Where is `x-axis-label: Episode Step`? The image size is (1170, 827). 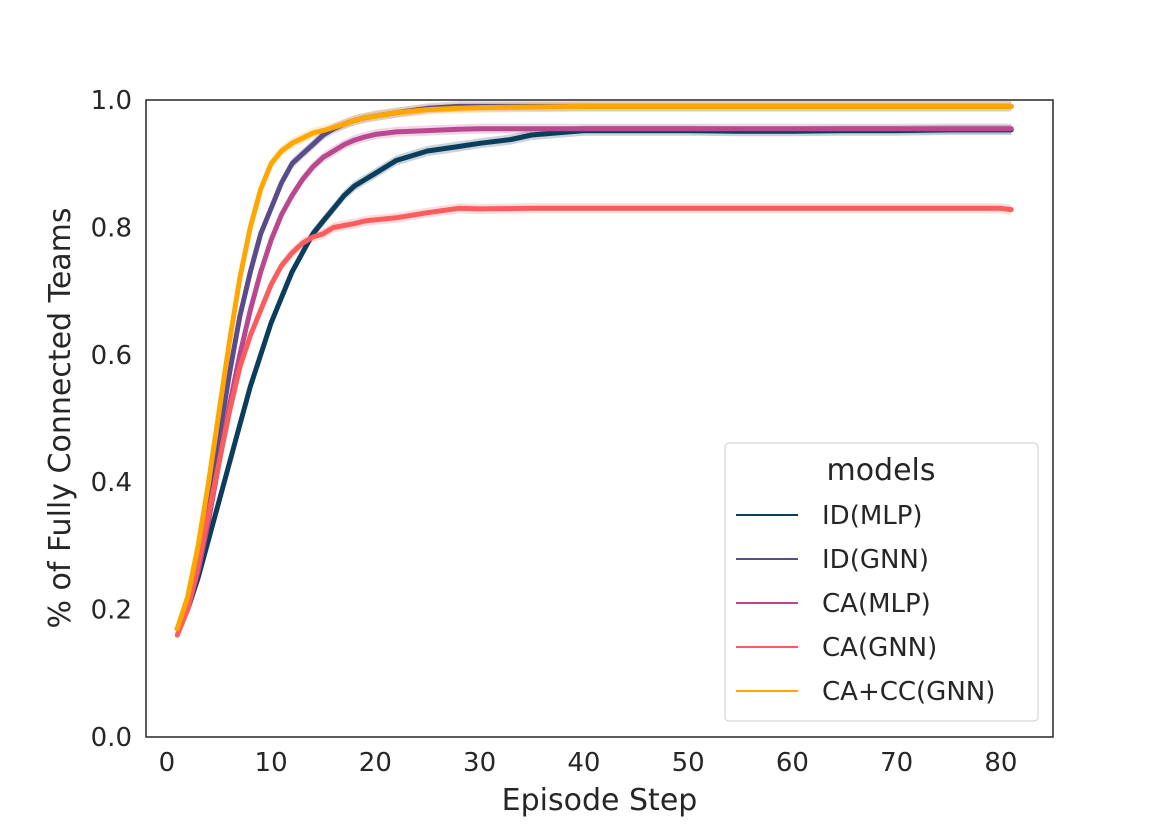
x-axis-label: Episode Step is located at coordinates (600, 800).